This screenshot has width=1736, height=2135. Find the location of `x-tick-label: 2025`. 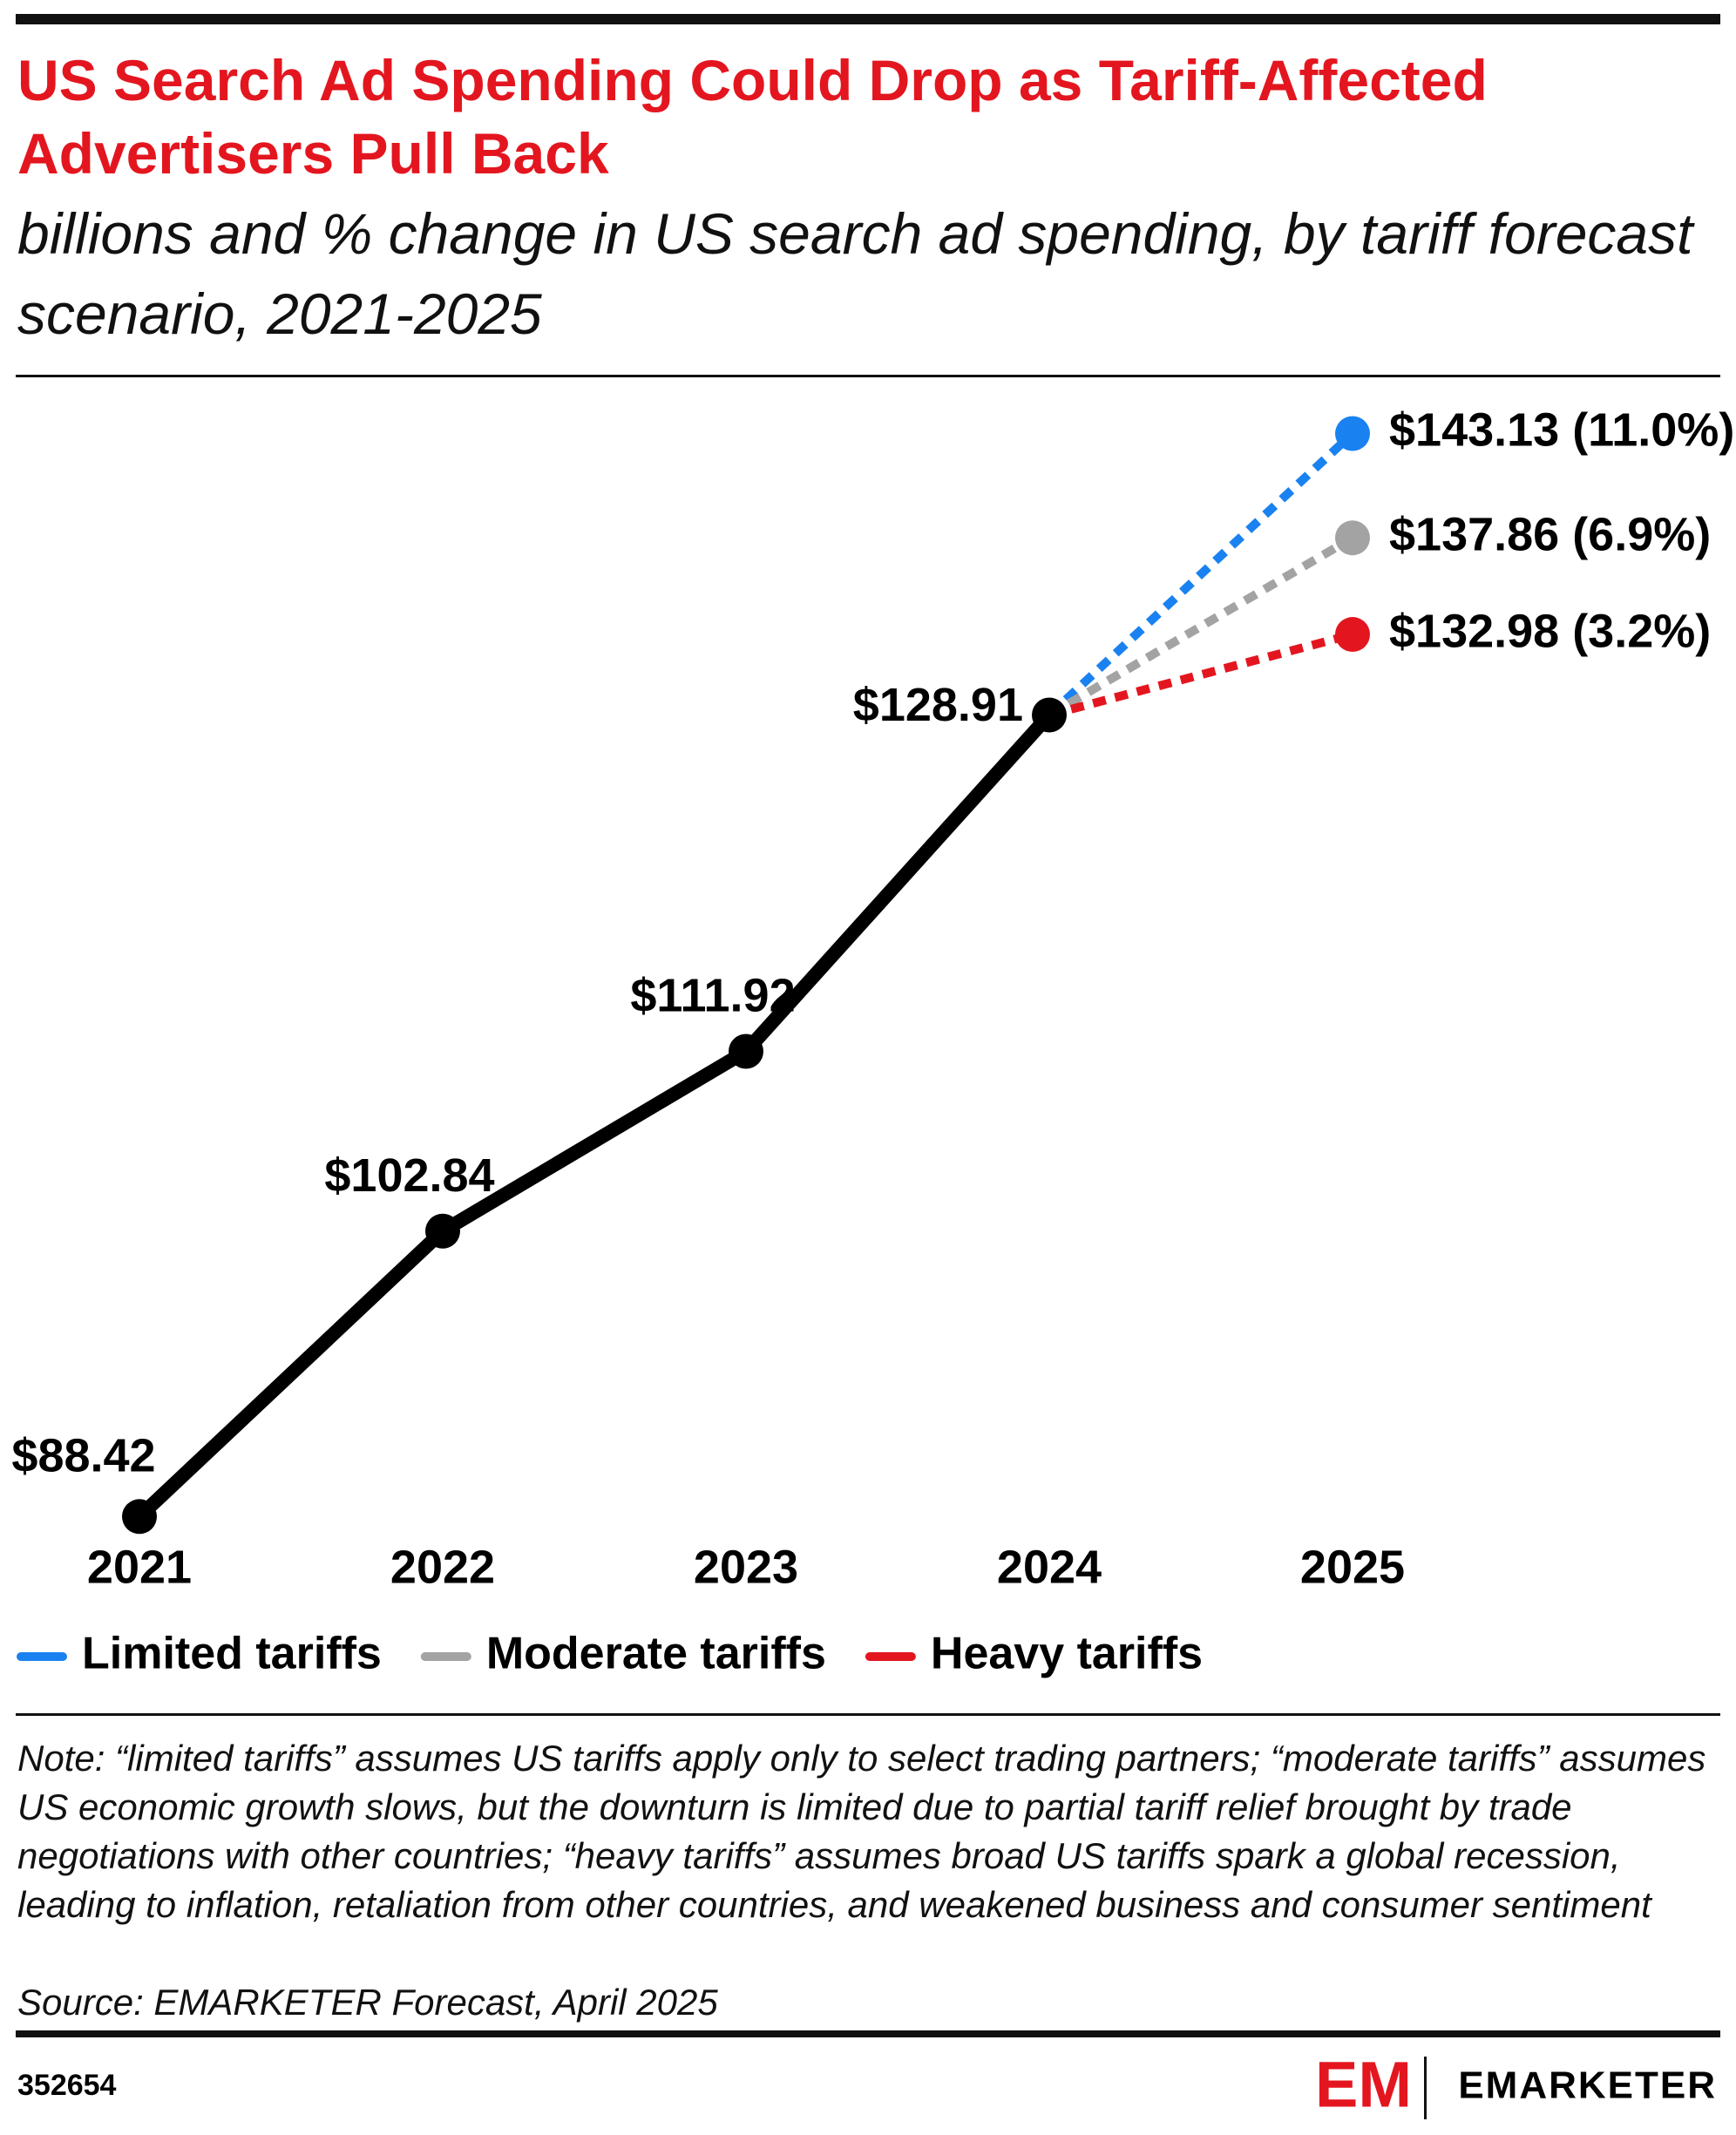

x-tick-label: 2025 is located at coordinates (1352, 1567).